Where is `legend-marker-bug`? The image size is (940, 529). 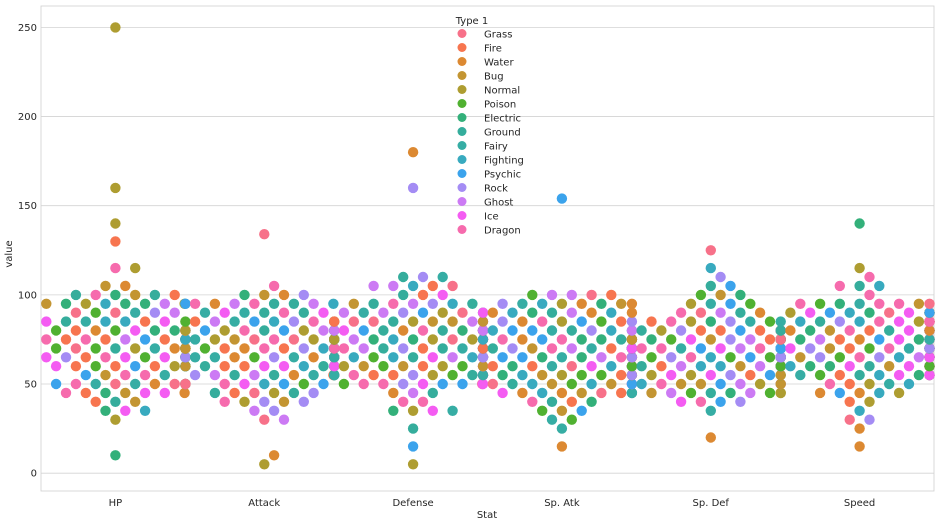
legend-marker-bug is located at coordinates (462, 75).